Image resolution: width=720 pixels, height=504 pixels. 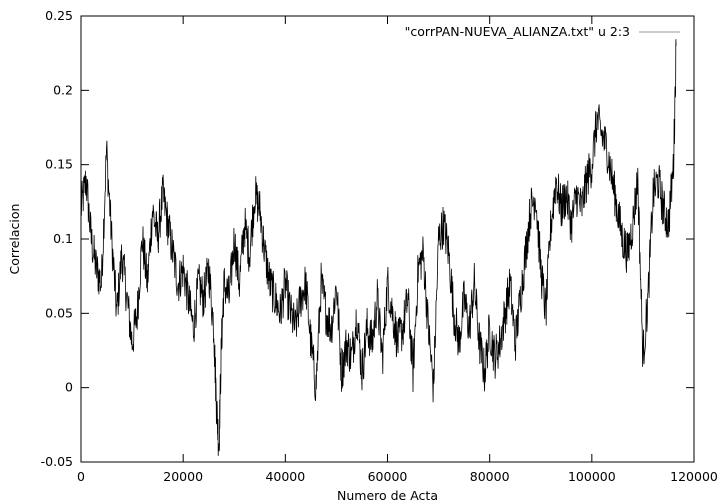 I want to click on x-tick-labels: 0 20000 40000 60000 80000 100000 120000, so click(x=397, y=476).